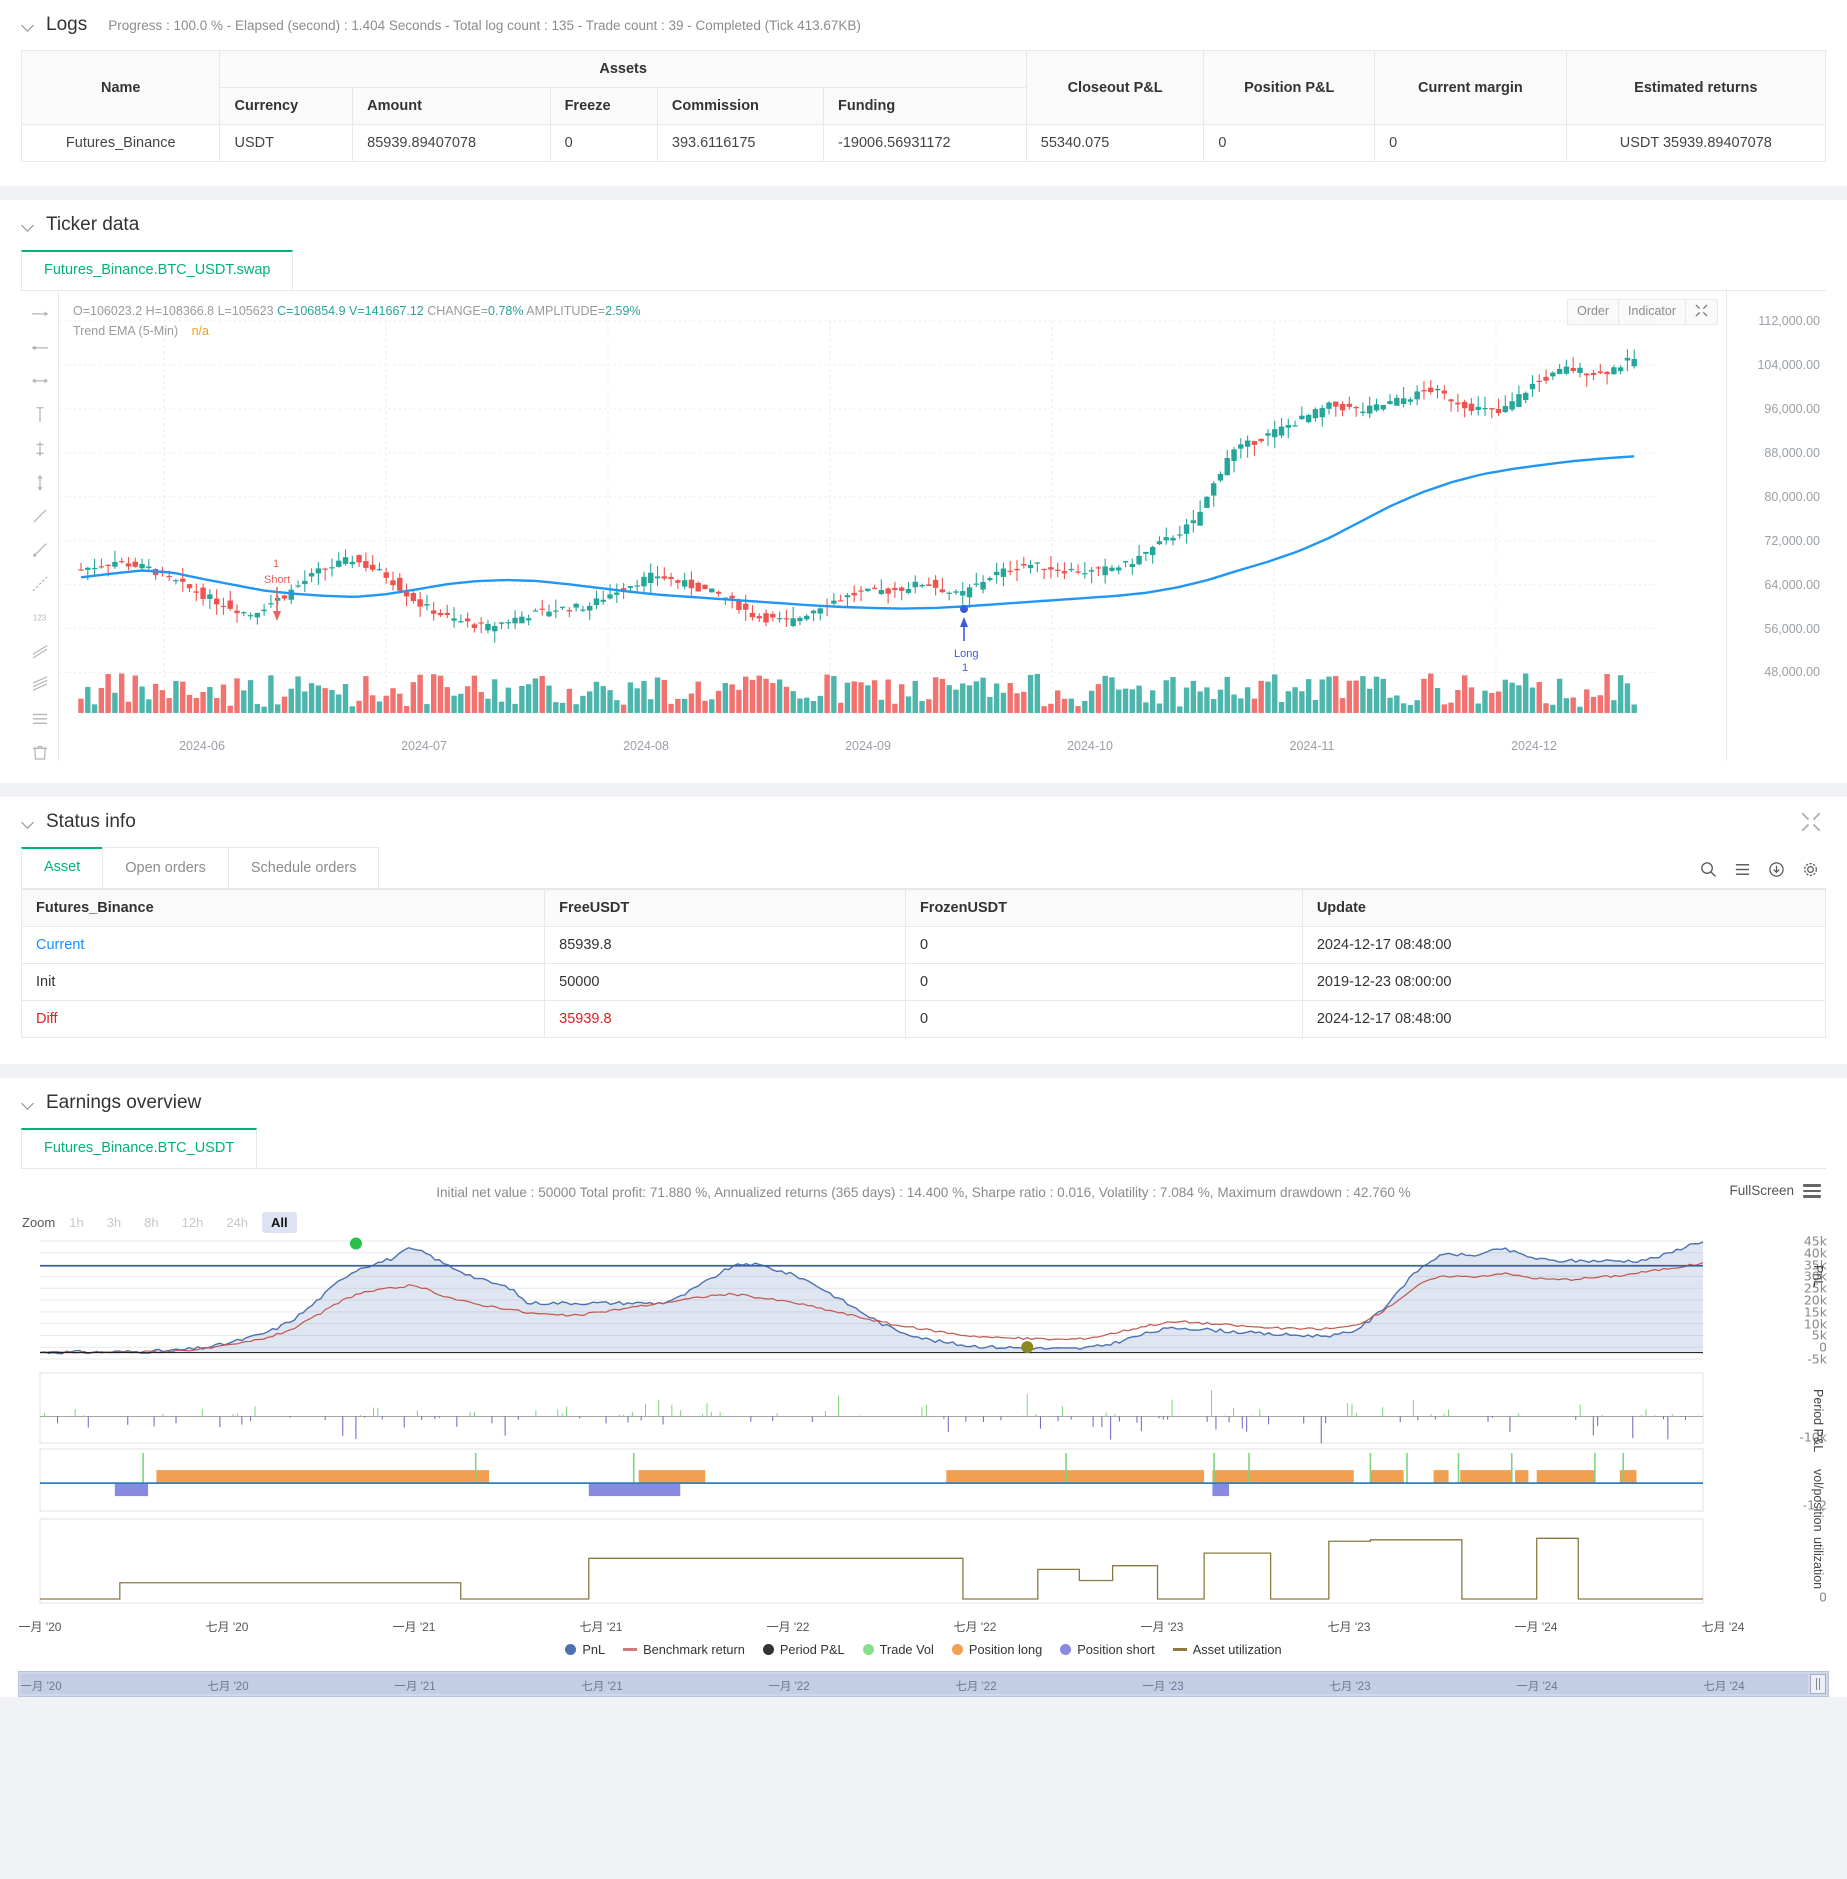 Image resolution: width=1847 pixels, height=1879 pixels. Describe the element at coordinates (151, 1222) in the screenshot. I see `zoom-8h-button: 8h` at that location.